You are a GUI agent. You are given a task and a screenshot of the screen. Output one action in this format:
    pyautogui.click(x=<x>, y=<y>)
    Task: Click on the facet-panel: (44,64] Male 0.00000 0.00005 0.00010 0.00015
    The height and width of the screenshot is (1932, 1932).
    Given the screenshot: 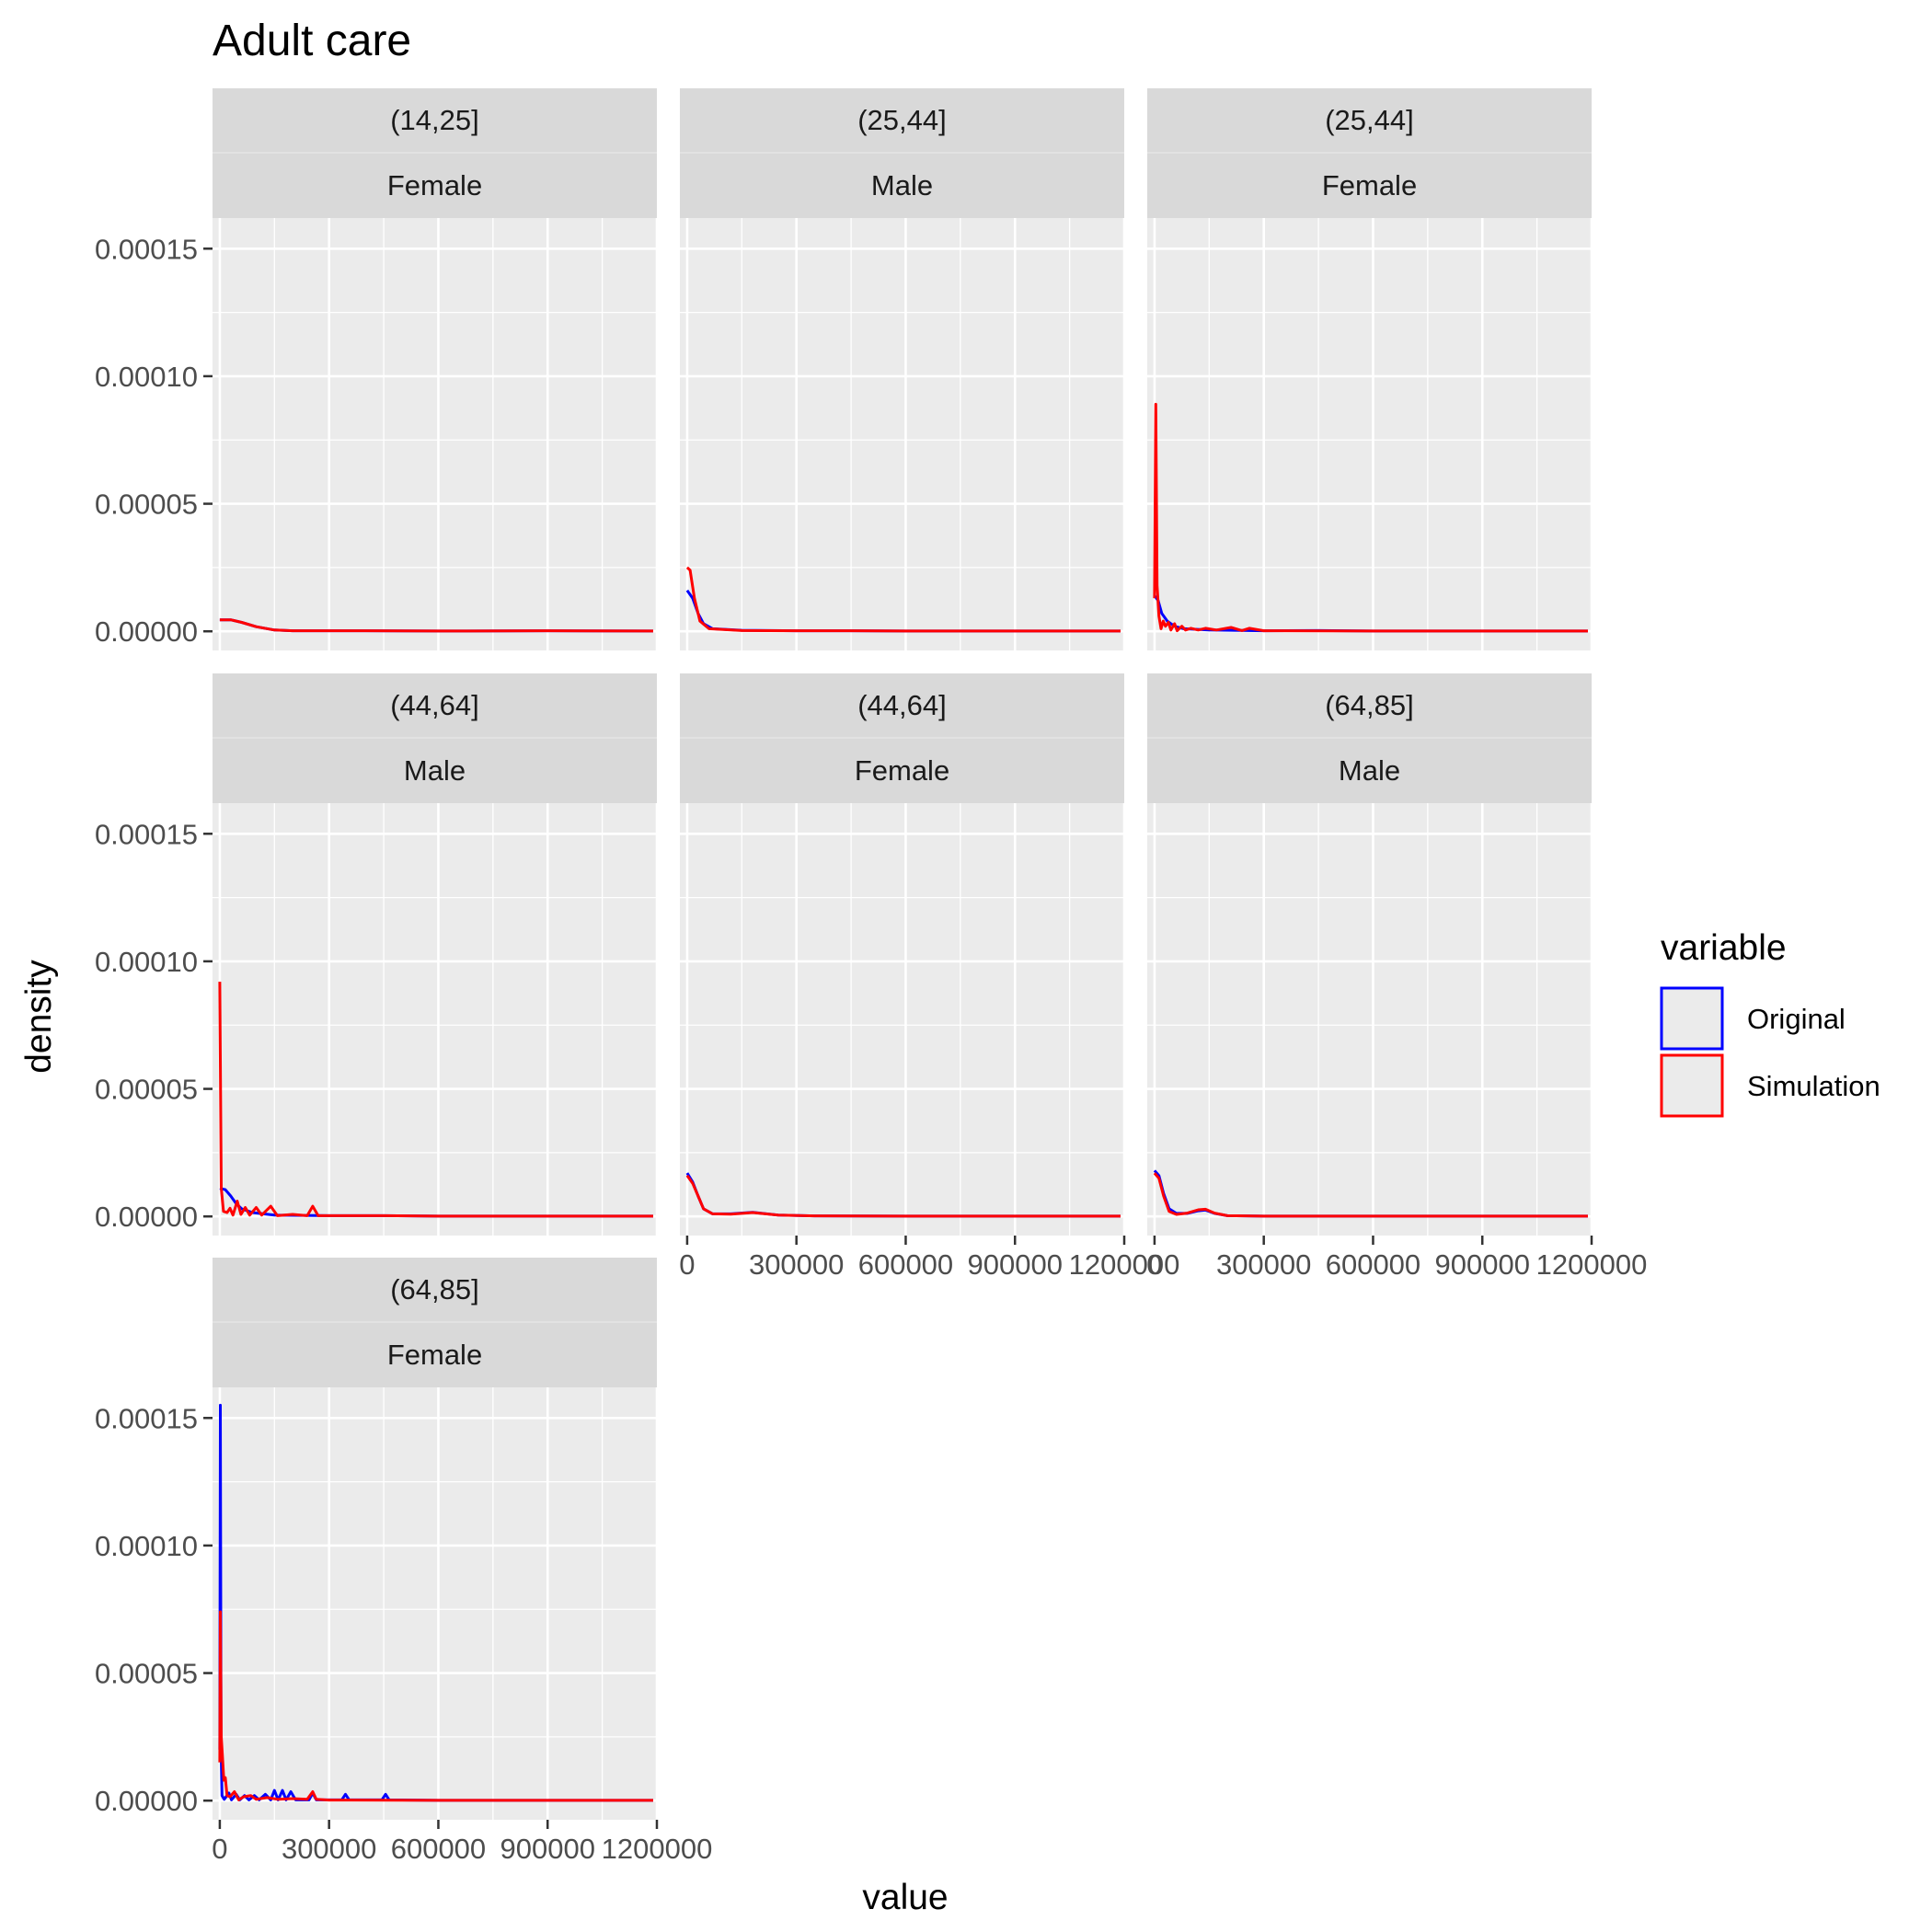 What is the action you would take?
    pyautogui.click(x=377, y=954)
    